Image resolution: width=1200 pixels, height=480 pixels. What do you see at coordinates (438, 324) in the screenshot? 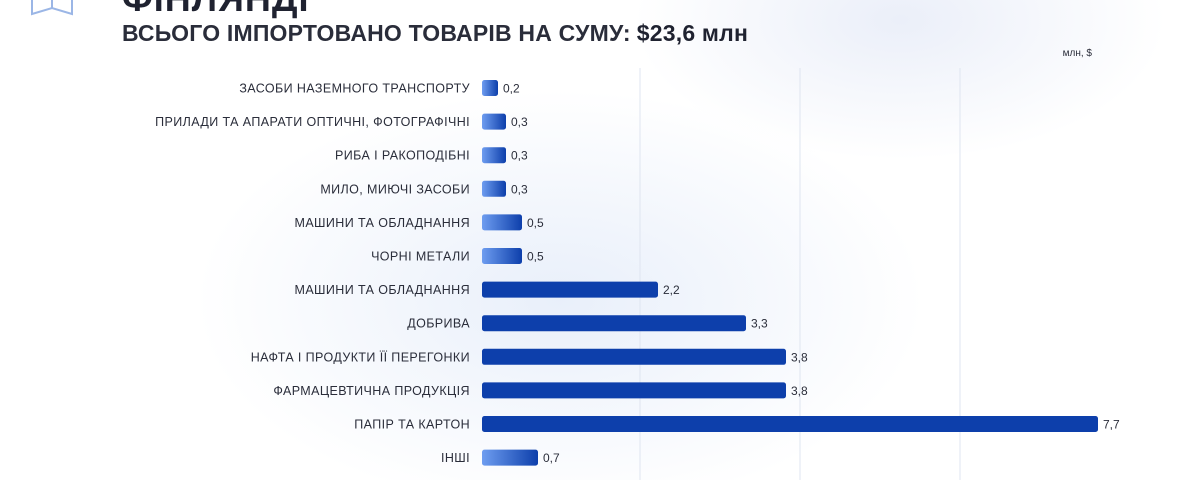
I see `category-label: ДОБРИВА` at bounding box center [438, 324].